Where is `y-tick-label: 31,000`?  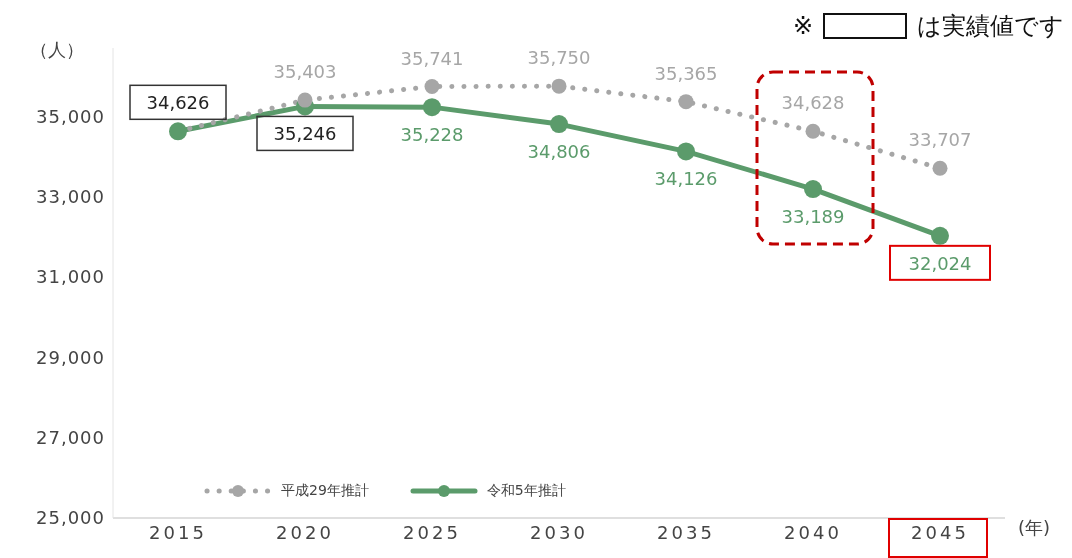
y-tick-label: 31,000 is located at coordinates (70, 277).